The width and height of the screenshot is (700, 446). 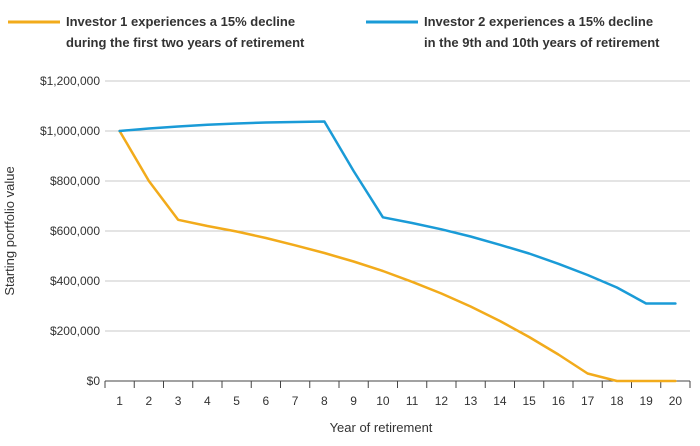 I want to click on x-tick-label-16: 16, so click(x=559, y=401).